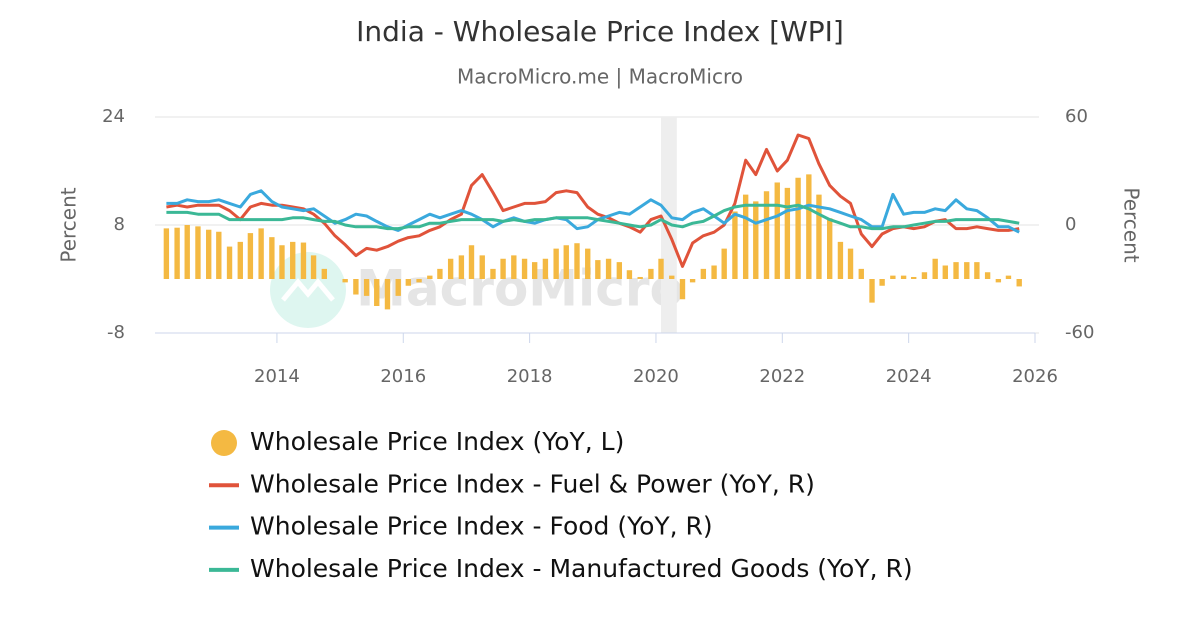 The image size is (1200, 630). What do you see at coordinates (403, 376) in the screenshot?
I see `x-tick-label: 2016` at bounding box center [403, 376].